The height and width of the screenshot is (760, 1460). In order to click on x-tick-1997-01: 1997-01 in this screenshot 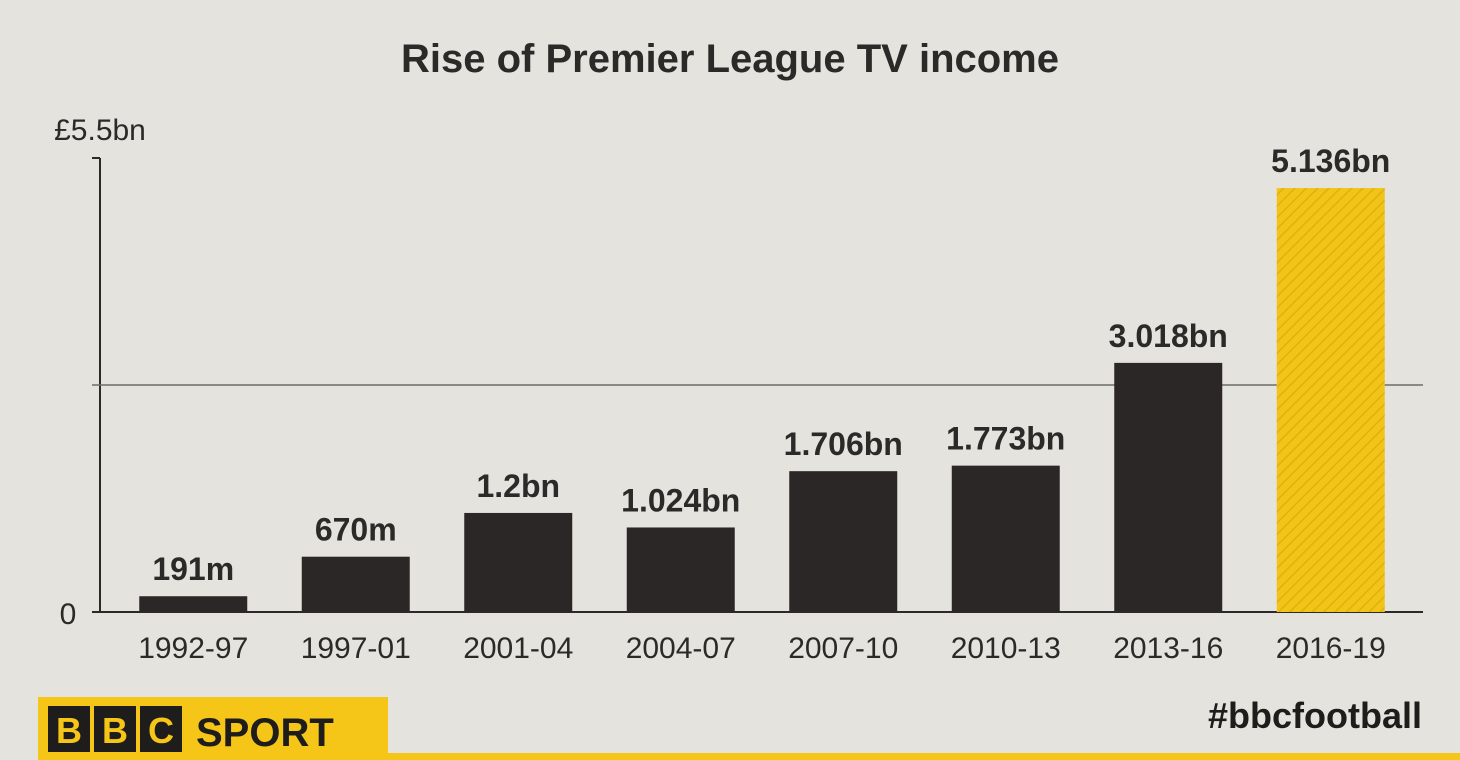, I will do `click(356, 648)`.